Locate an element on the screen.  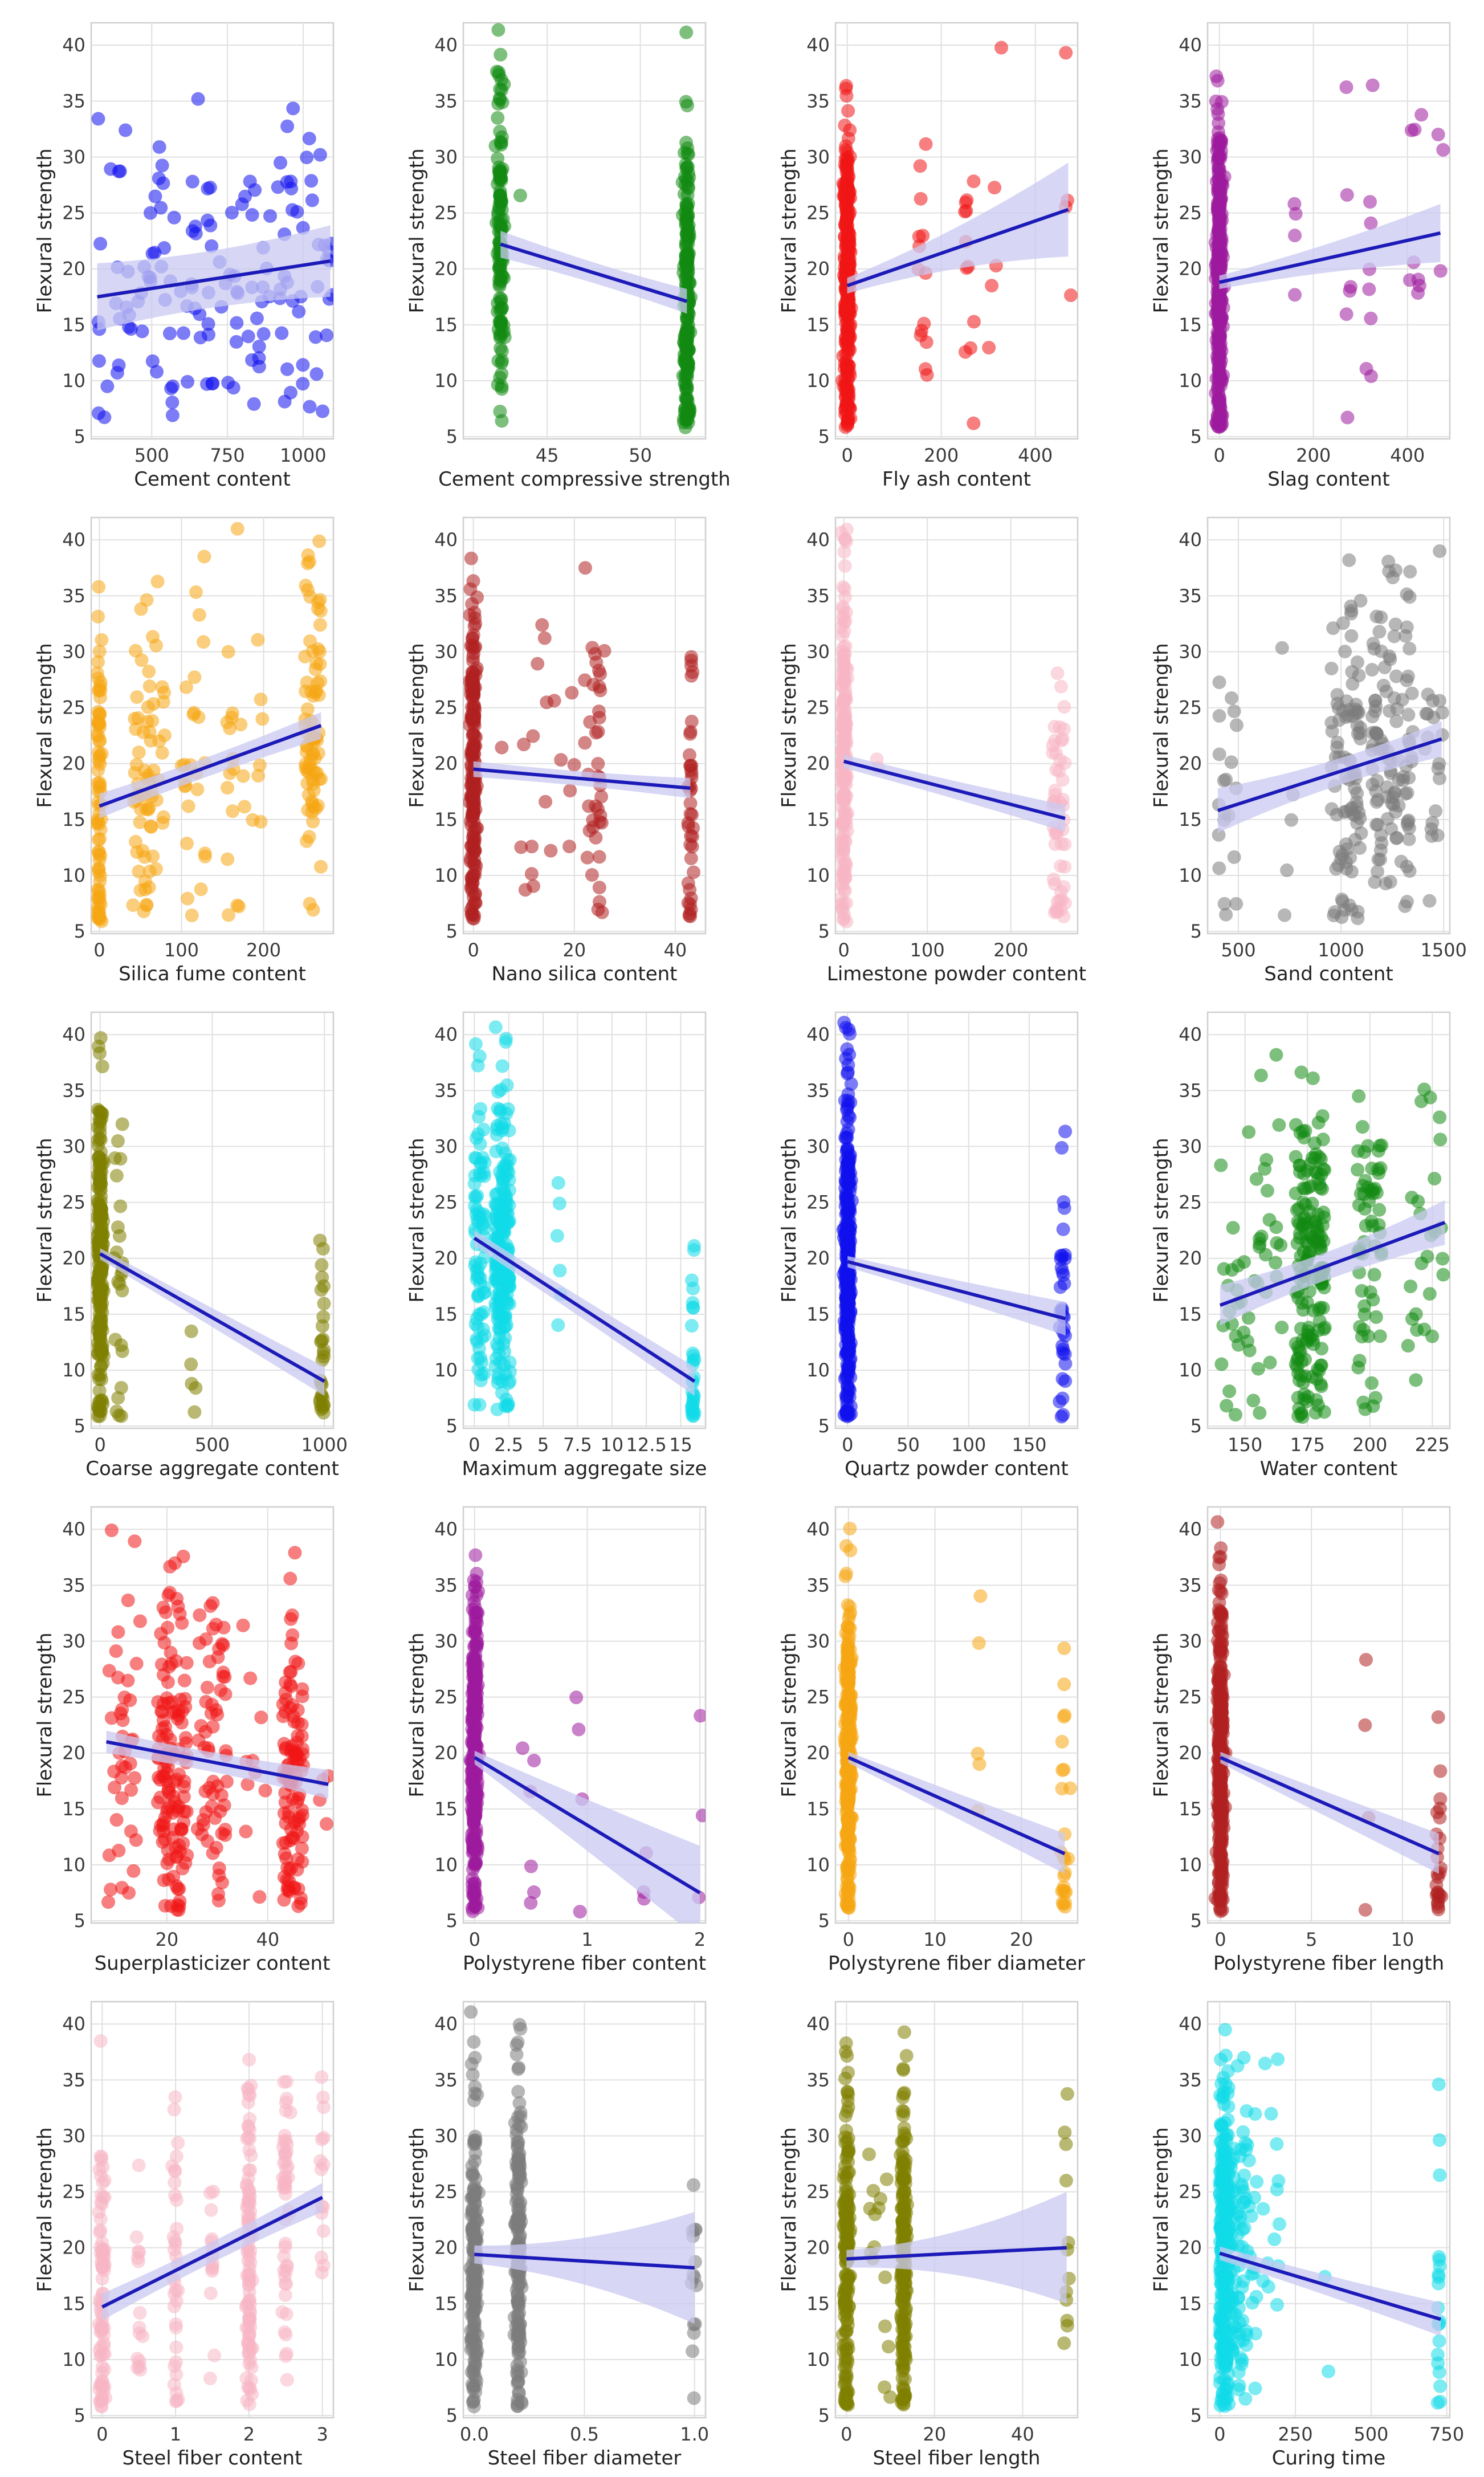
y-axis-label: Flexural strength is located at coordinates (45, 230).